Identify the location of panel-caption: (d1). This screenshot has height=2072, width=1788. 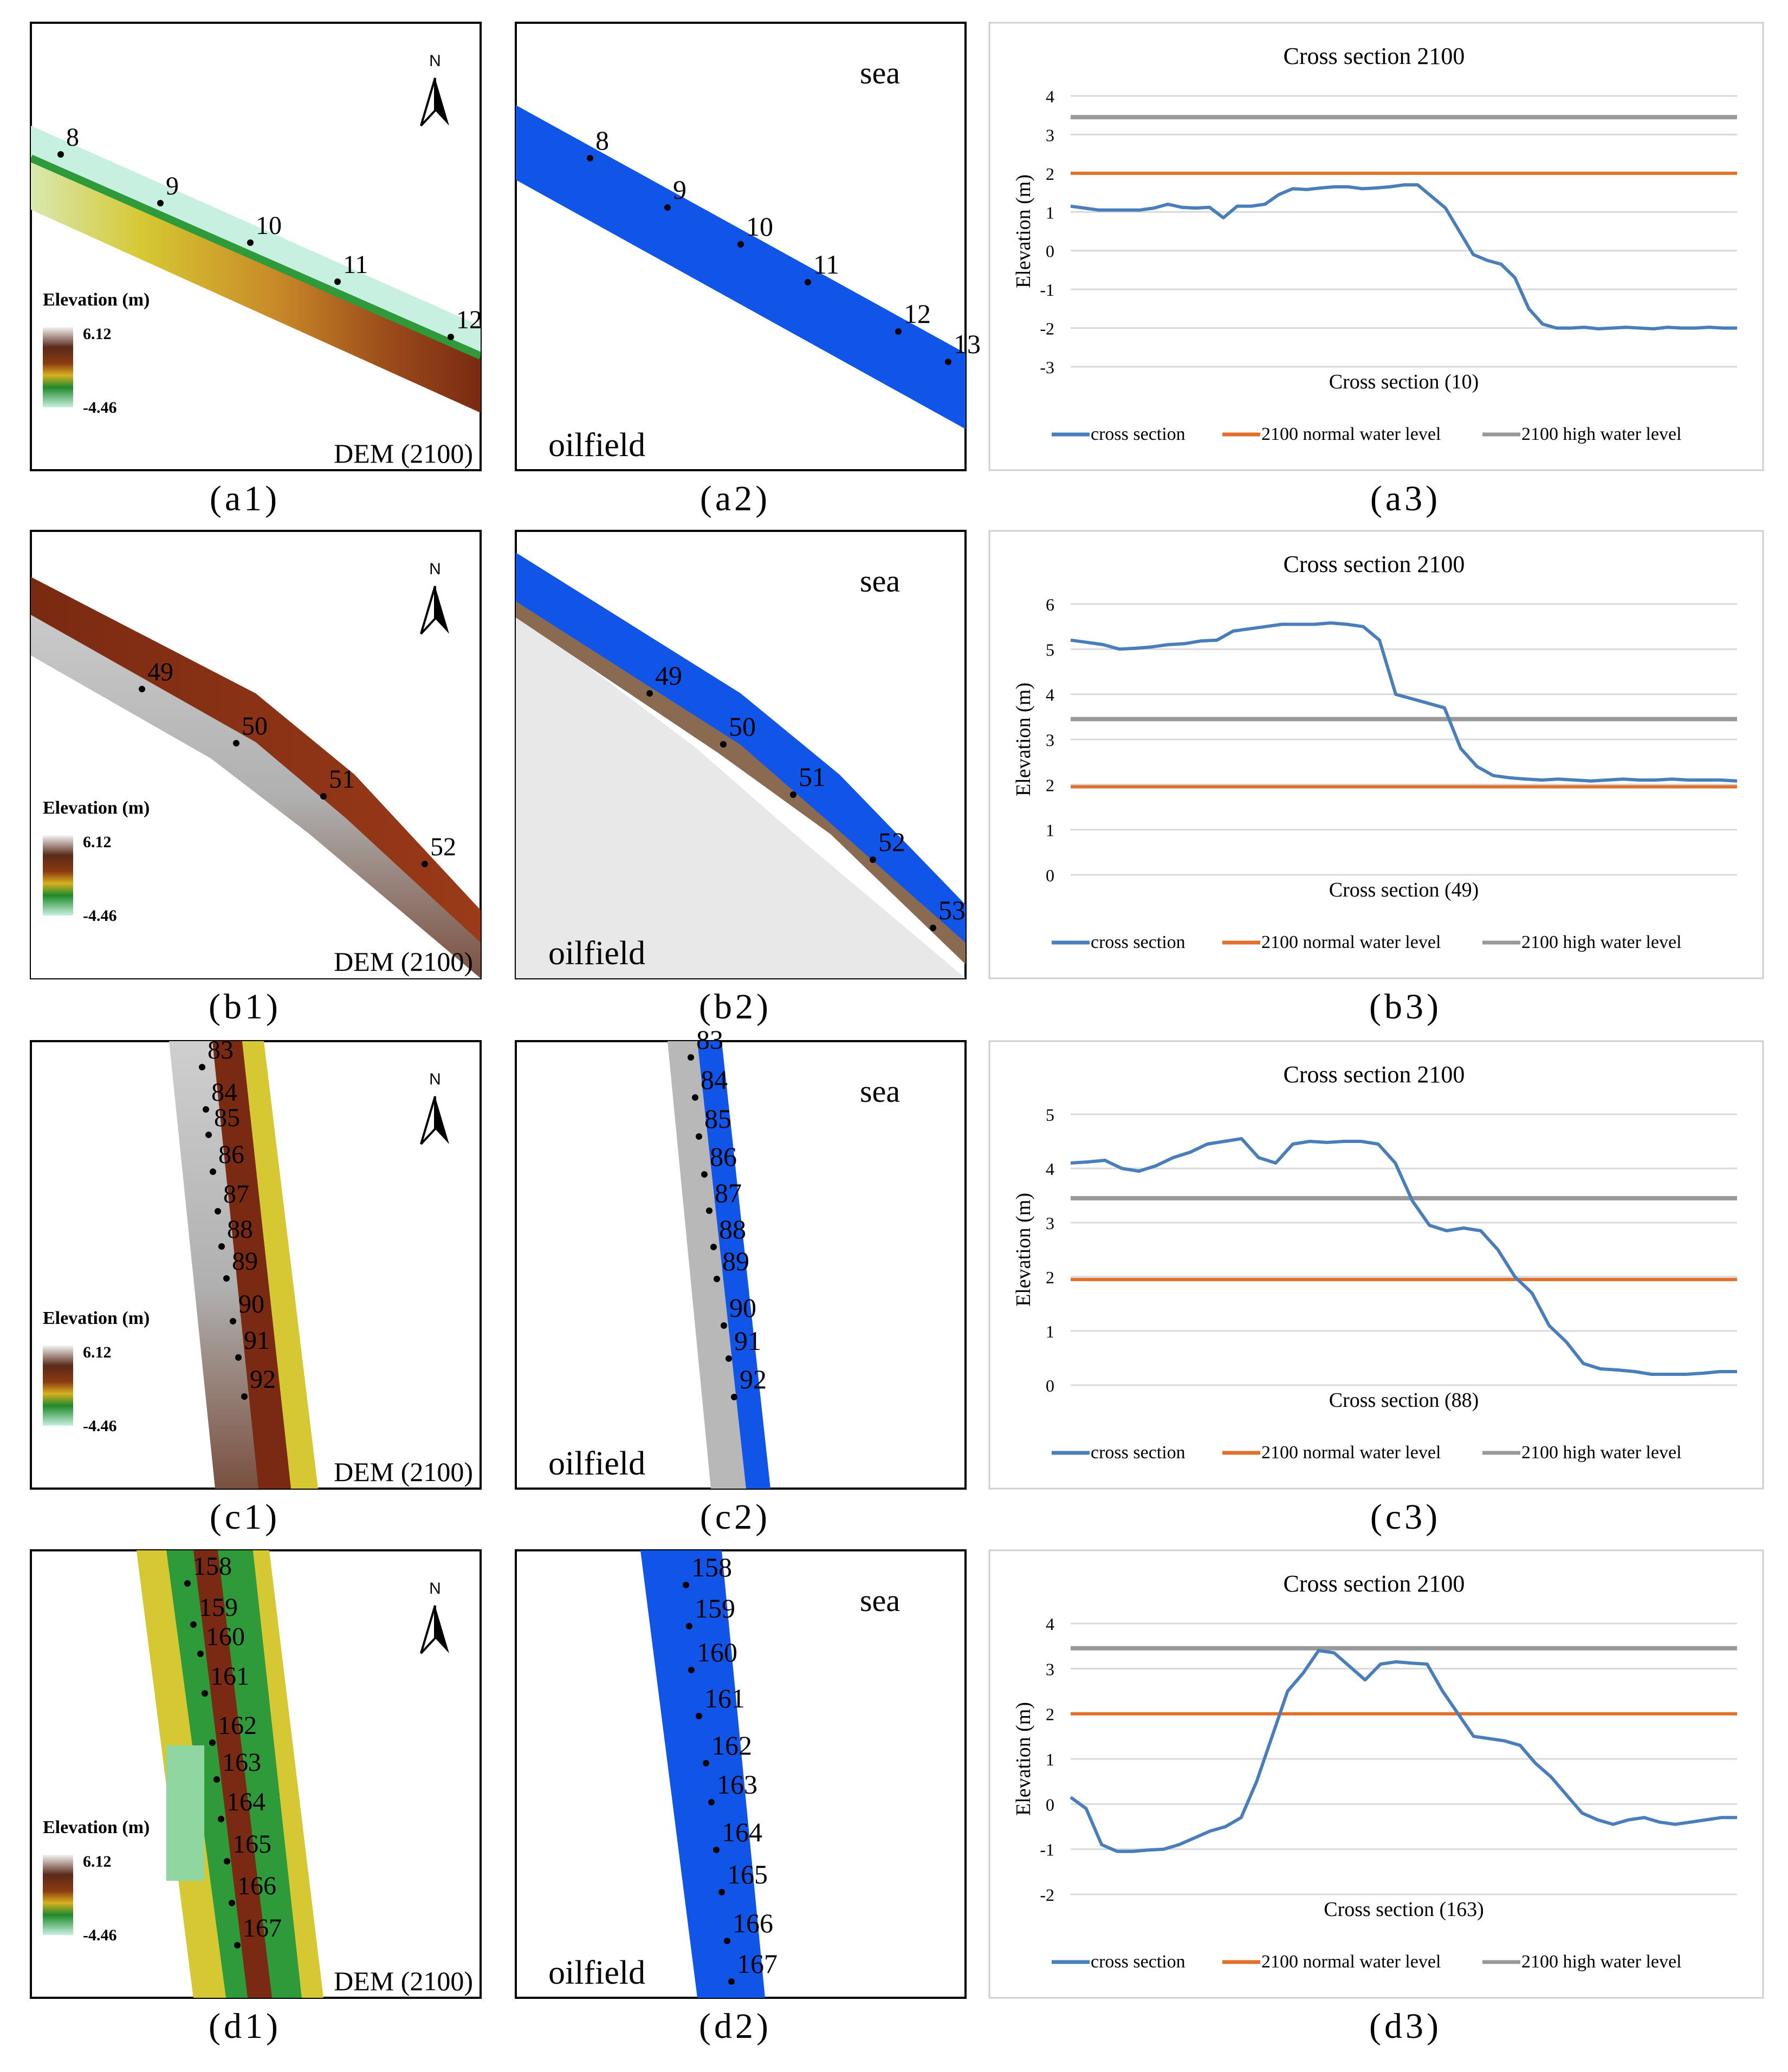
(245, 2026).